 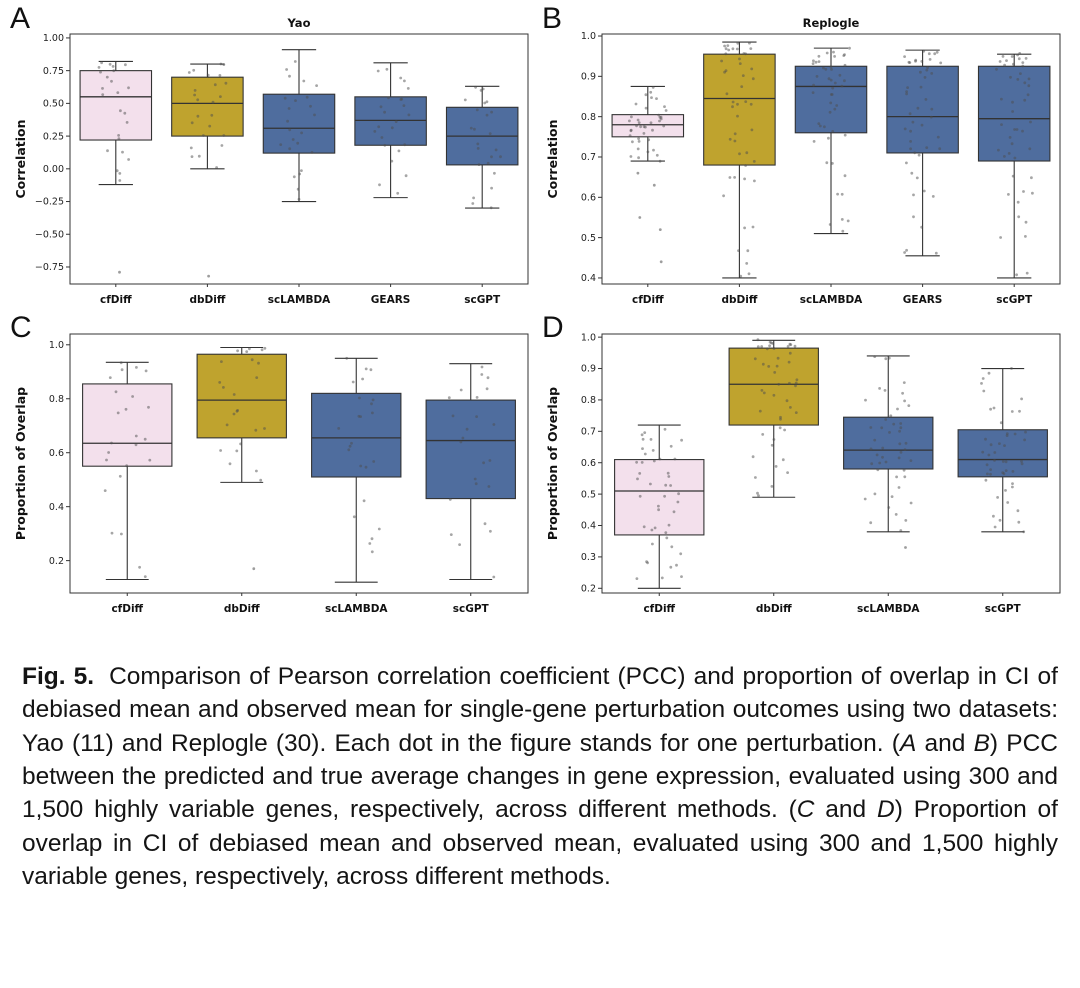 What do you see at coordinates (49, 202) in the screenshot?
I see `svg-text: −0.25` at bounding box center [49, 202].